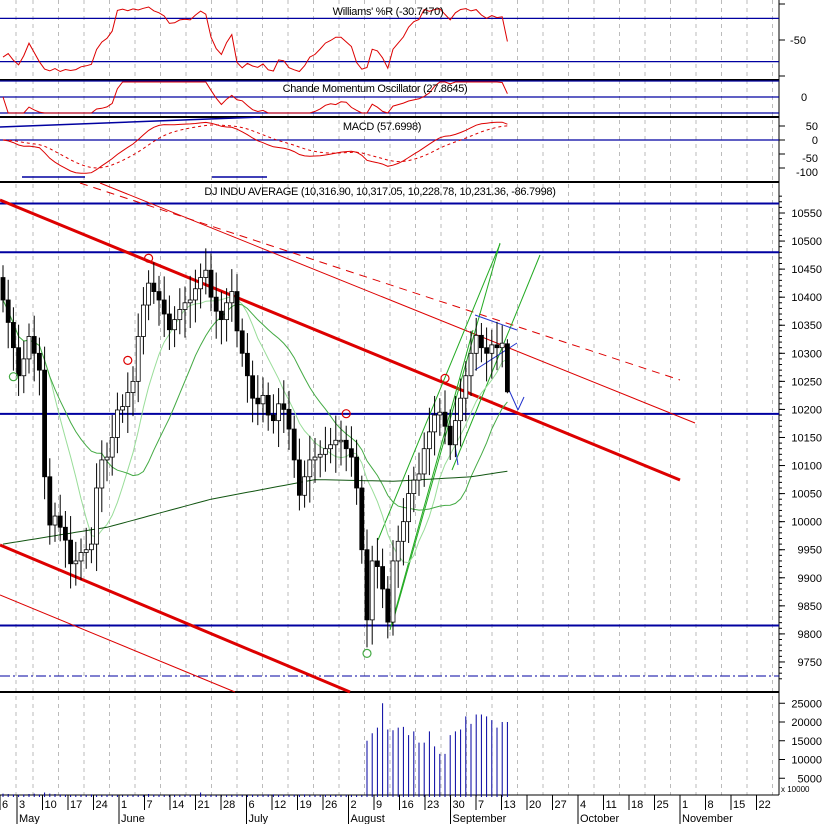 The image size is (824, 824). What do you see at coordinates (806, 410) in the screenshot?
I see `price-tick-label: 10200` at bounding box center [806, 410].